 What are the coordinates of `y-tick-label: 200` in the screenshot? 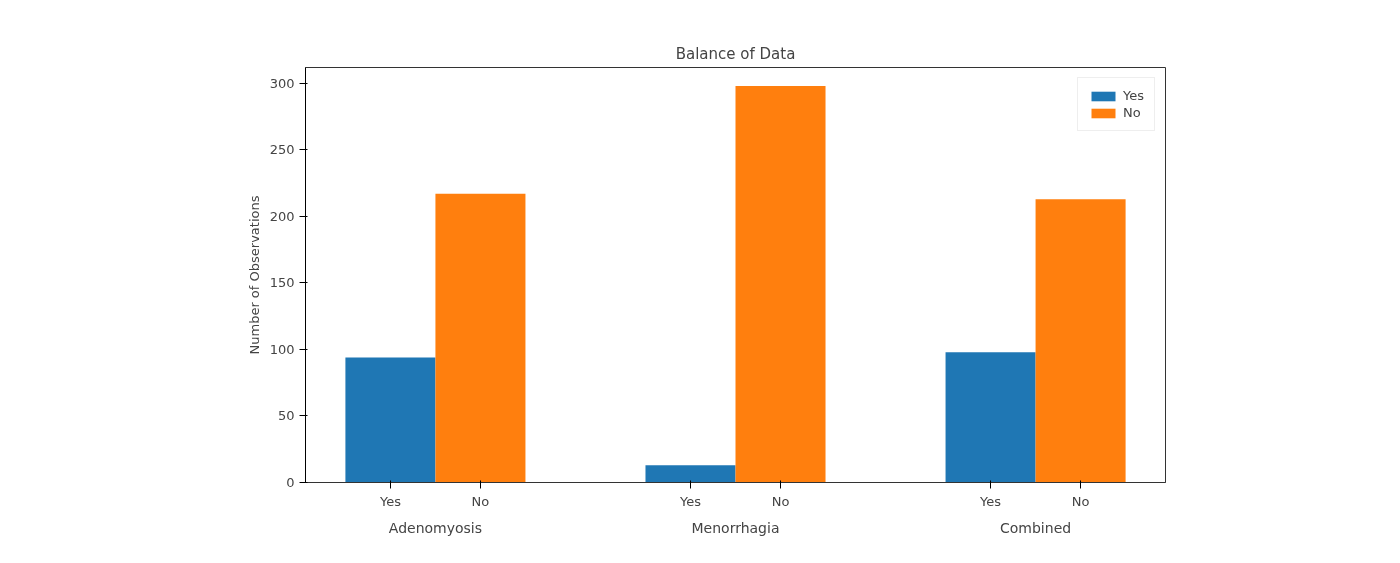 It's located at (282, 216).